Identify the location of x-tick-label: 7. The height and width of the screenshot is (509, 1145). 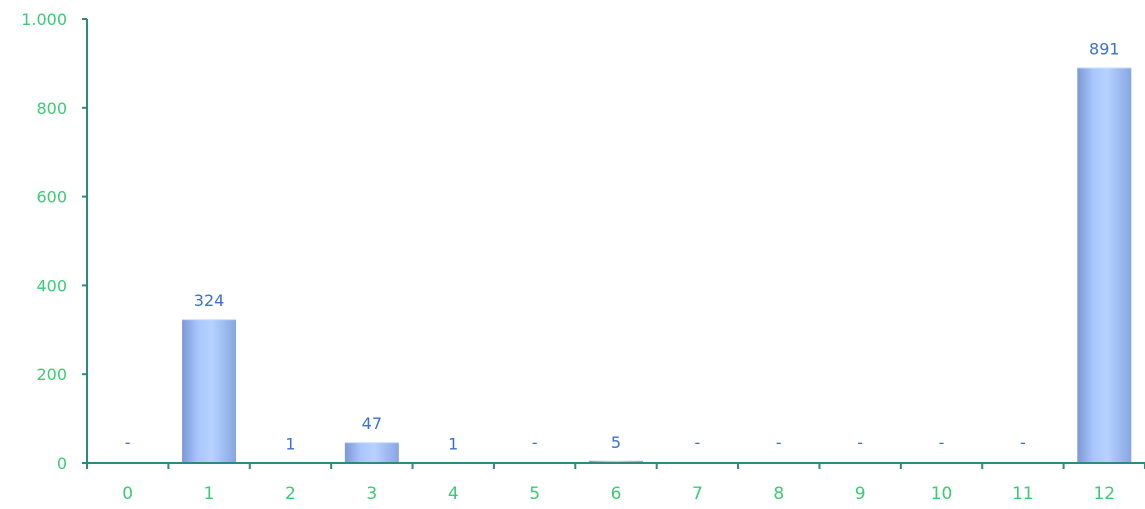
(697, 494).